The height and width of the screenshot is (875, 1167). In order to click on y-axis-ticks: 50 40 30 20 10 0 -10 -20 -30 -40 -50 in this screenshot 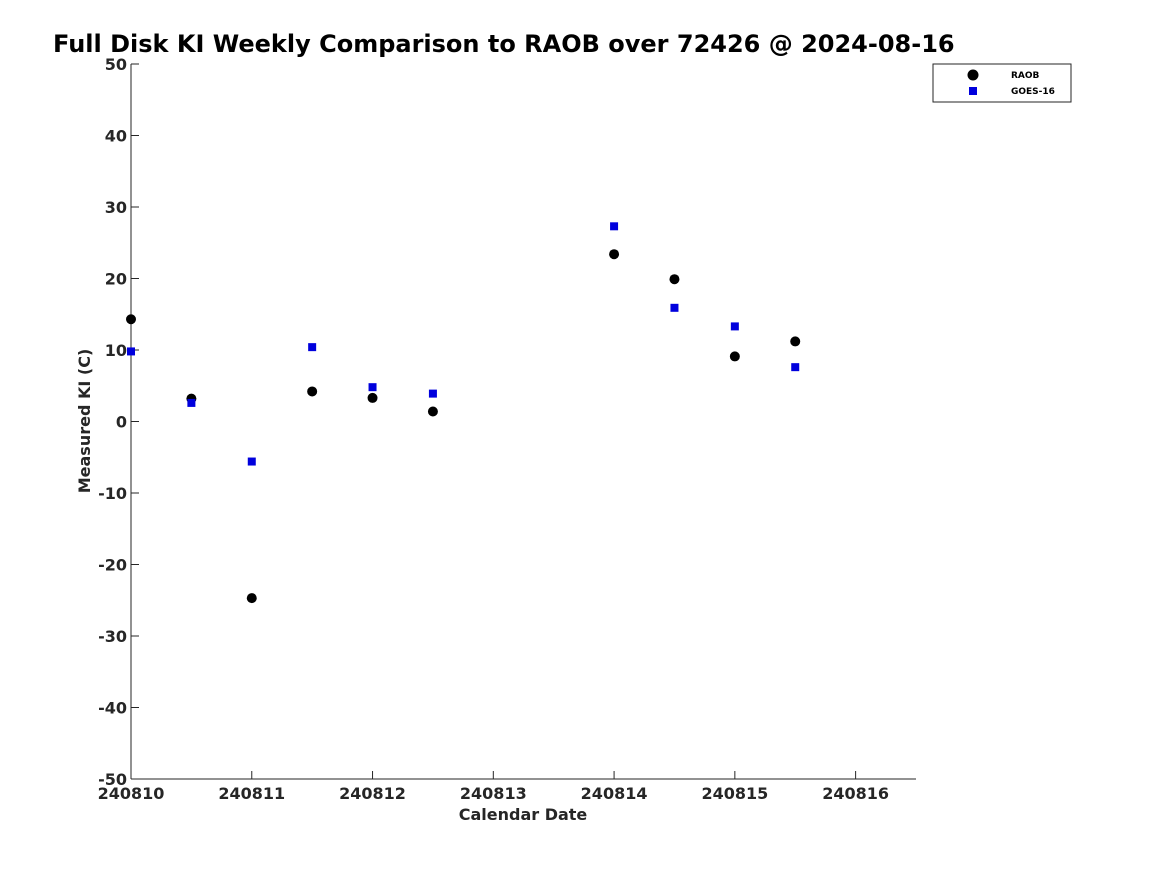, I will do `click(118, 422)`.